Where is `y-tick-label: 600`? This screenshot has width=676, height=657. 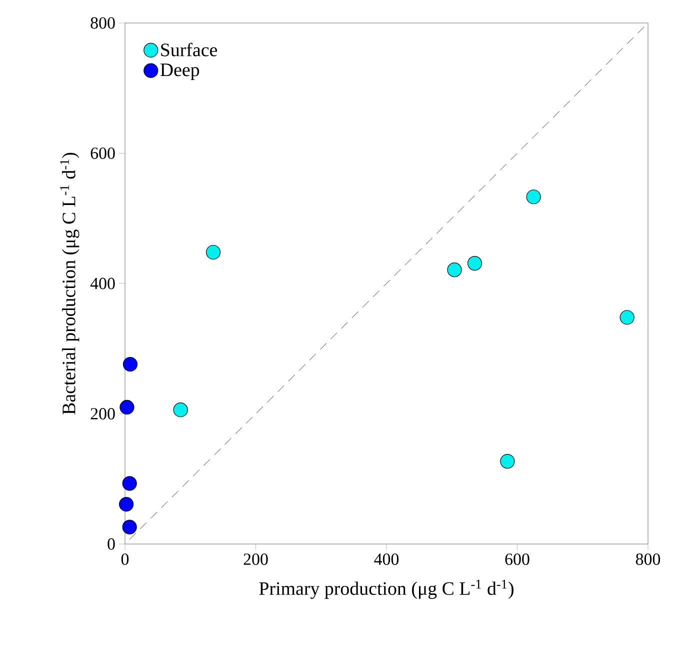
y-tick-label: 600 is located at coordinates (102, 153).